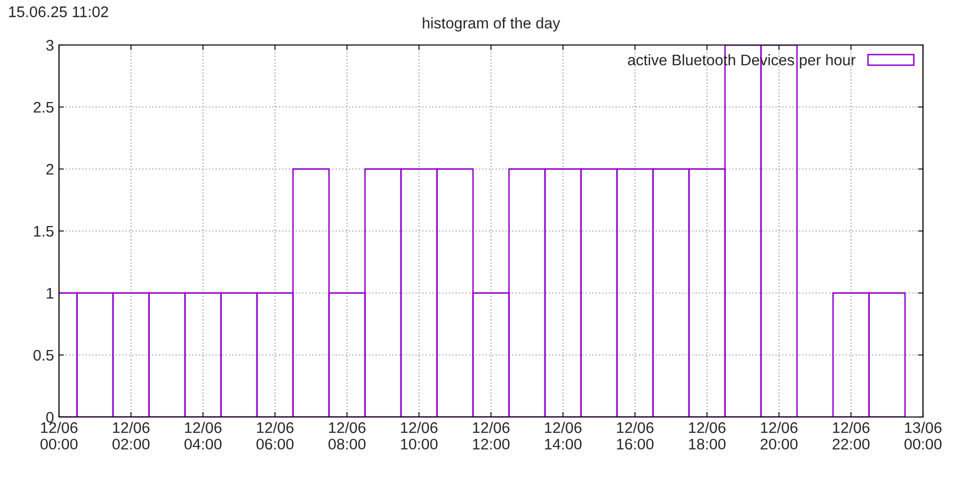 This screenshot has height=480, width=960. Describe the element at coordinates (923, 436) in the screenshot. I see `x-tick-label: 13/06 00:00` at that location.